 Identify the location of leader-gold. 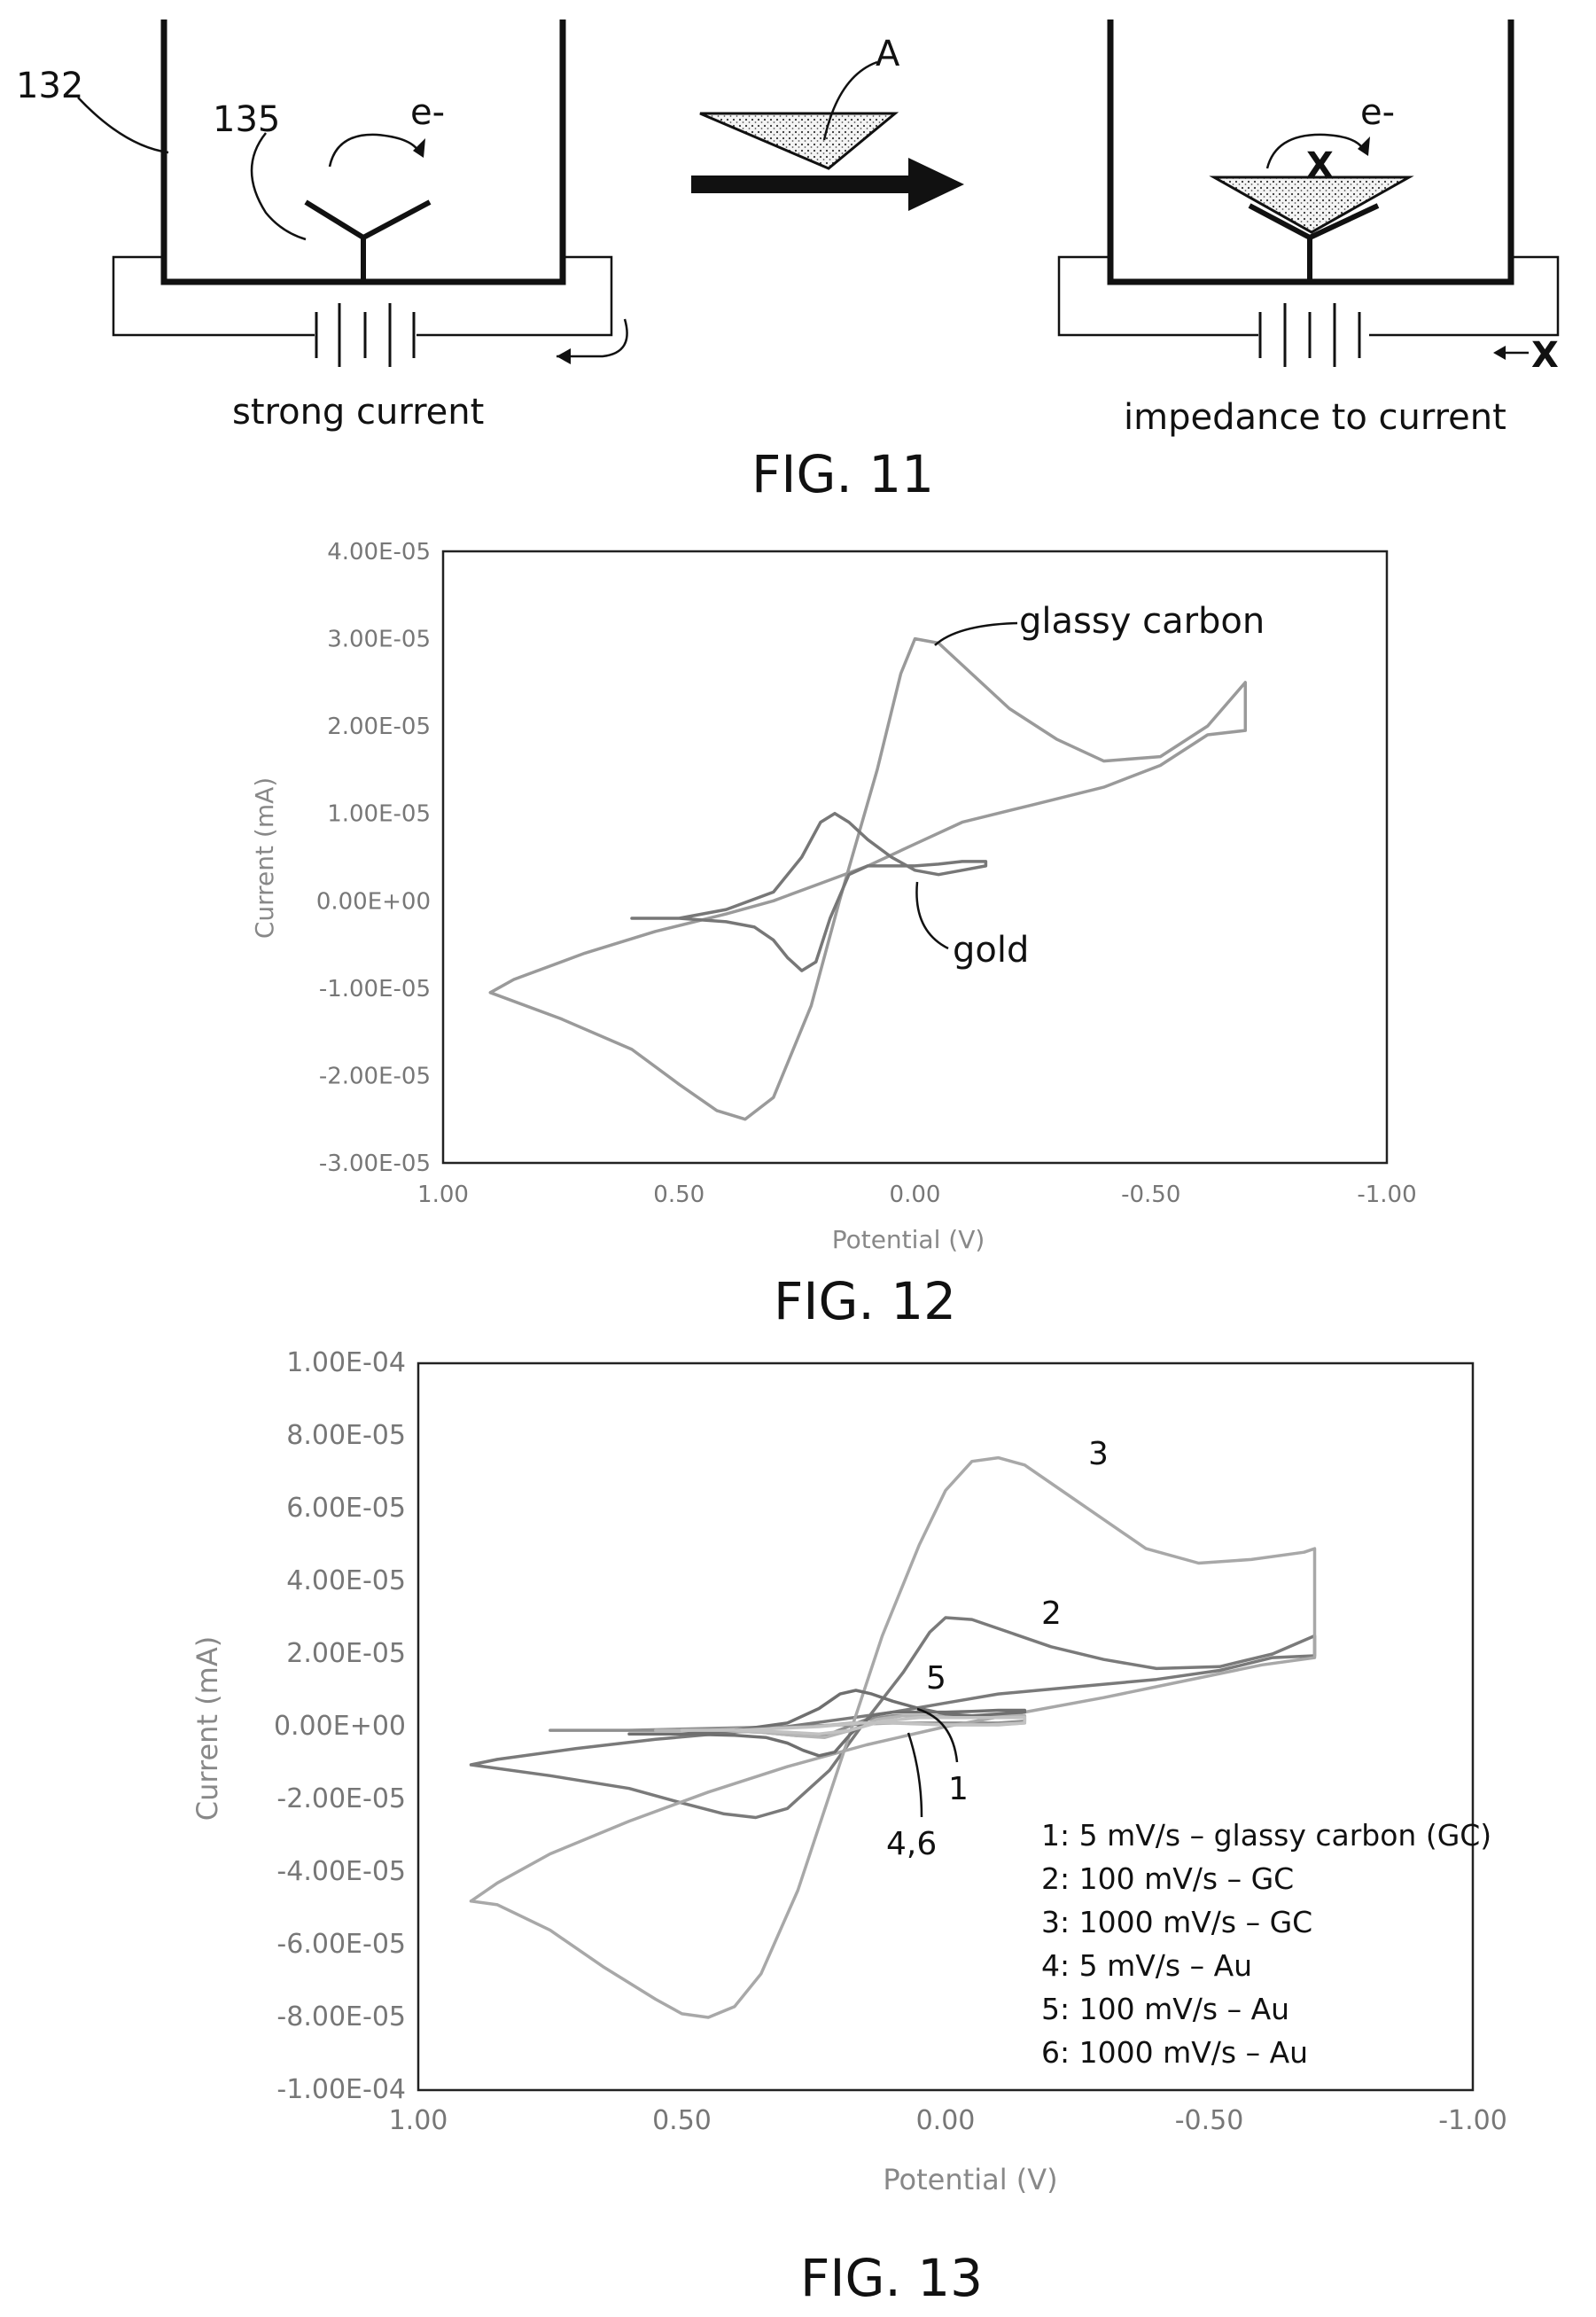
(932, 915).